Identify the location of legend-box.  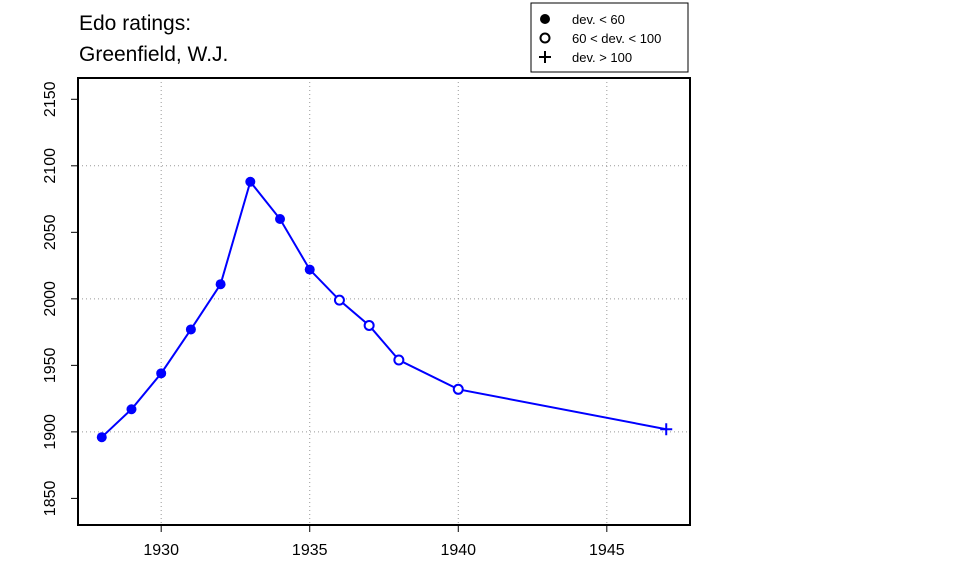
(609, 37).